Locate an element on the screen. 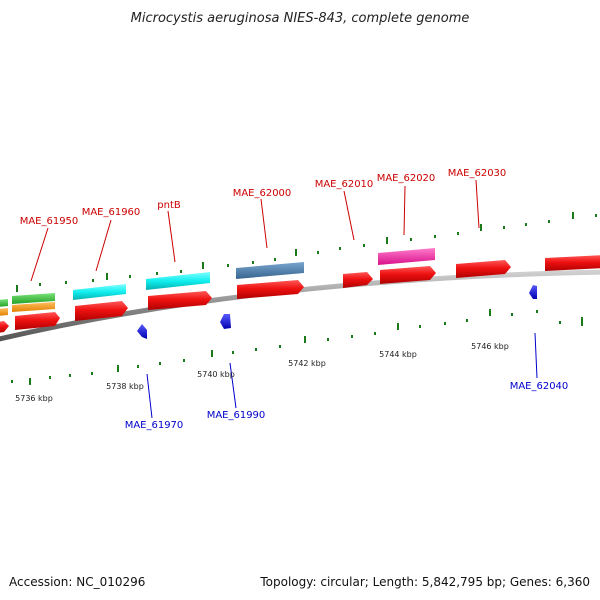 The image size is (600, 600). lower-tick-row is located at coordinates (297, 347).